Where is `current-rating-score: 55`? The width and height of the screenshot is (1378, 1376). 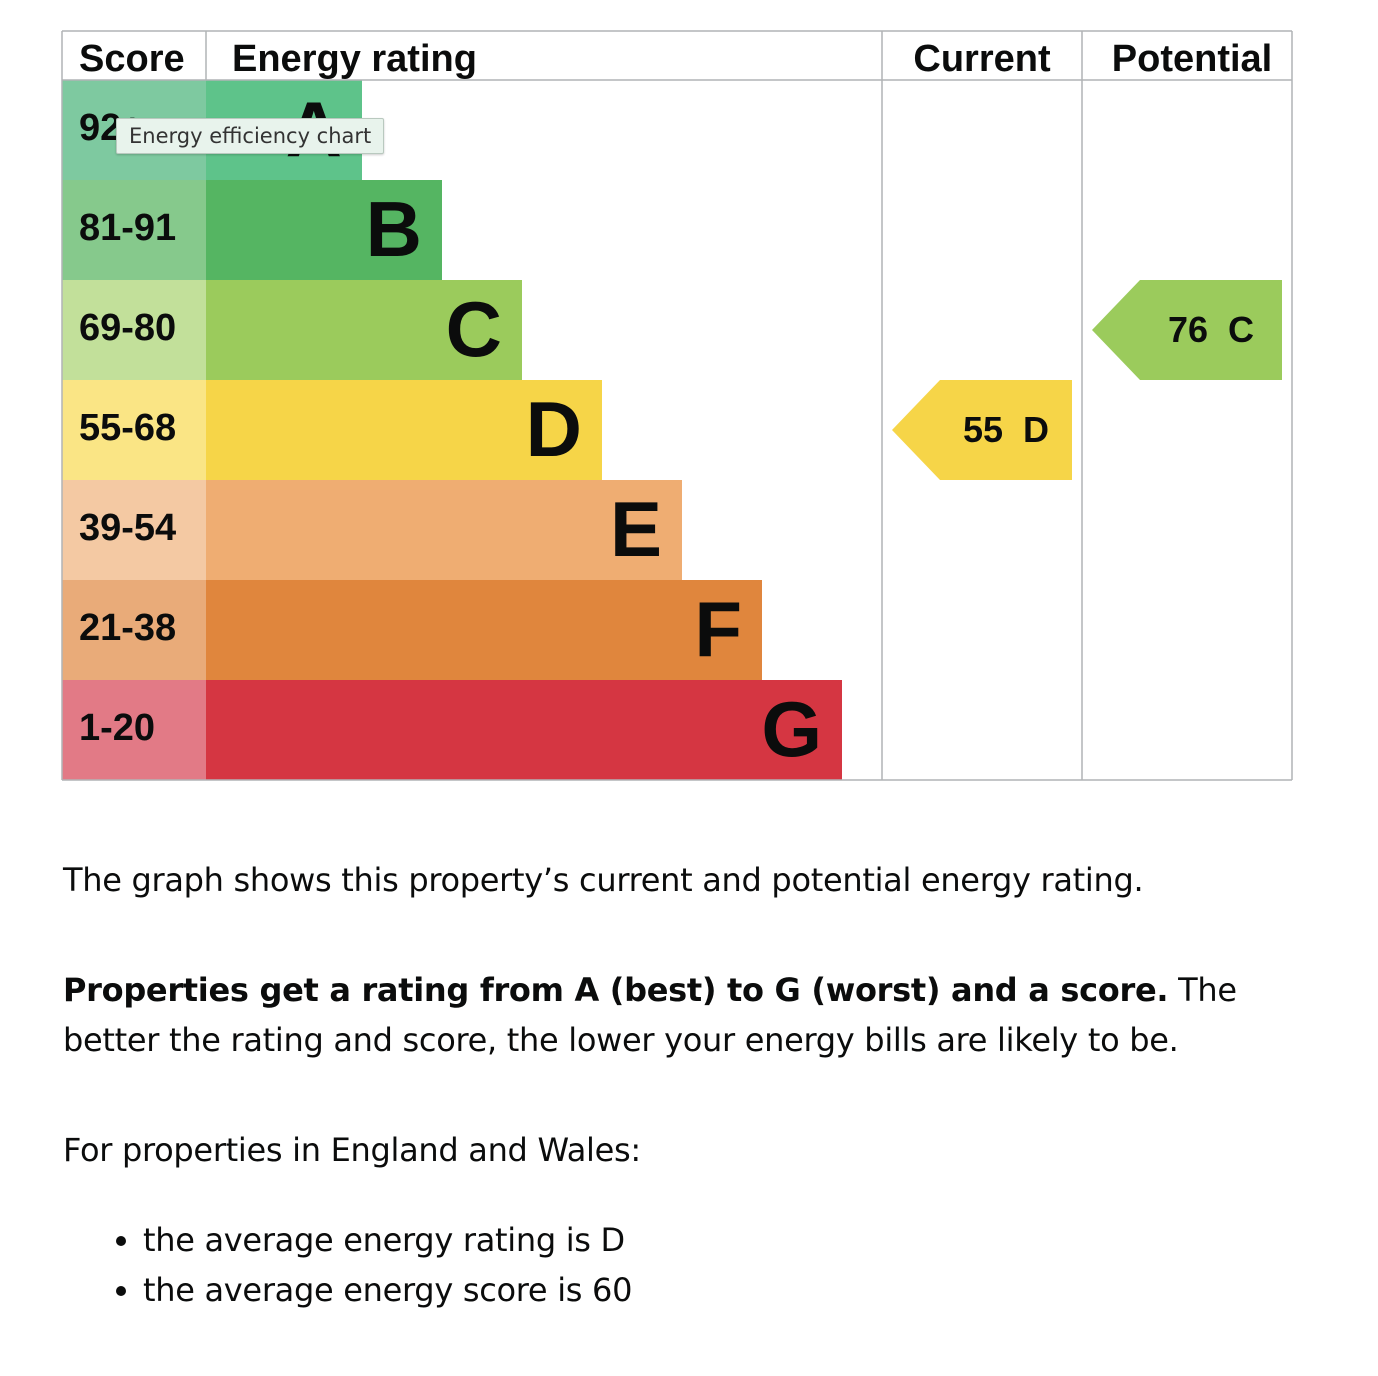 current-rating-score: 55 is located at coordinates (983, 429).